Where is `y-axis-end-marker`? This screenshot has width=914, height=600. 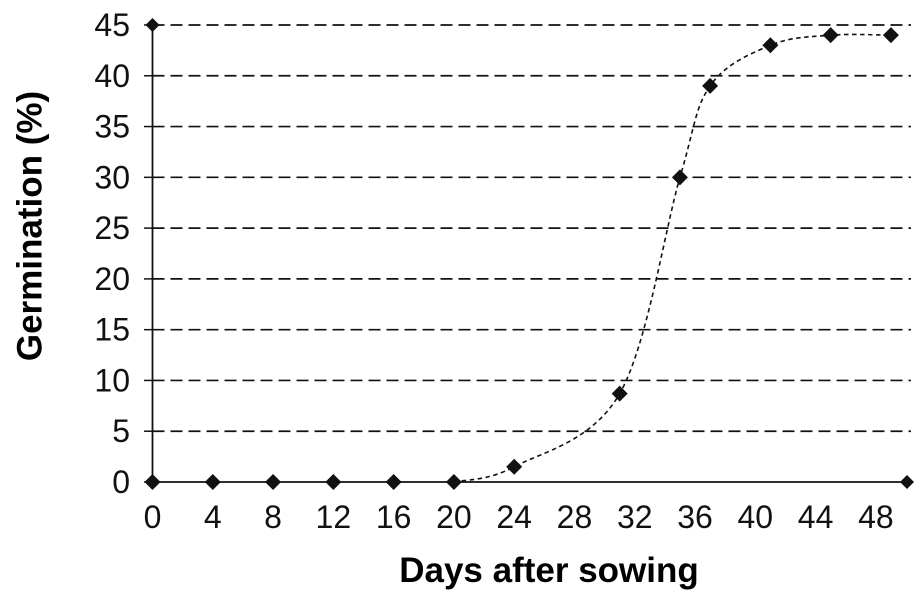
y-axis-end-marker is located at coordinates (152, 25).